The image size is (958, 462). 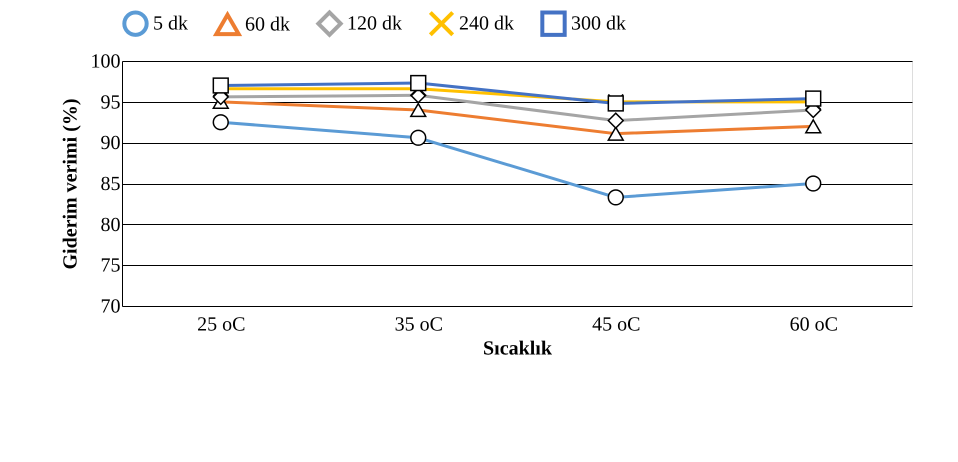 What do you see at coordinates (71, 184) in the screenshot?
I see `y-axis-title: Giderim verimi (%)` at bounding box center [71, 184].